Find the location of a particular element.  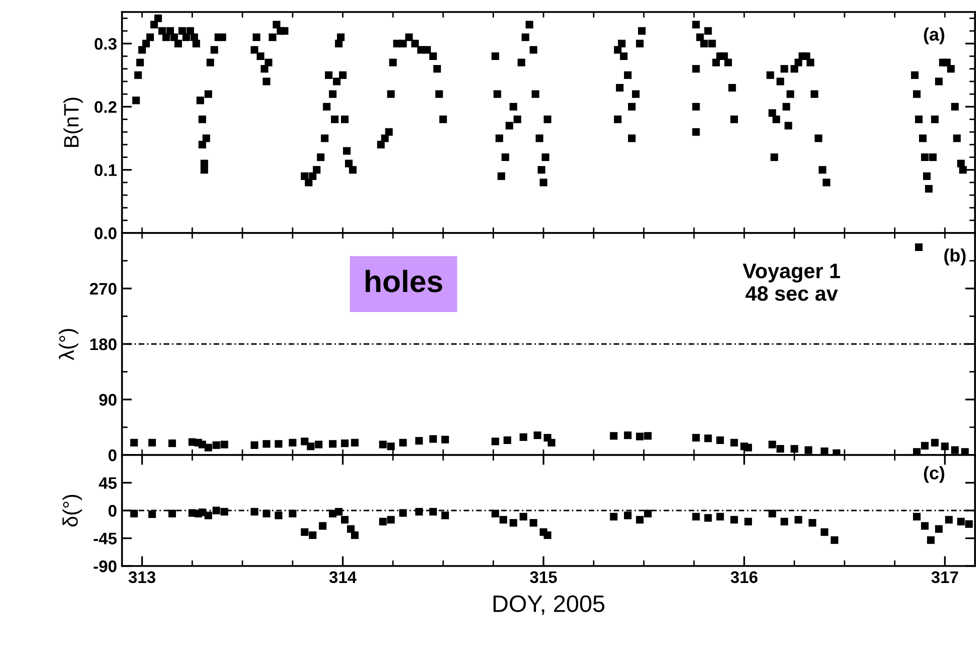

y-tick-label: 0 is located at coordinates (112, 510).